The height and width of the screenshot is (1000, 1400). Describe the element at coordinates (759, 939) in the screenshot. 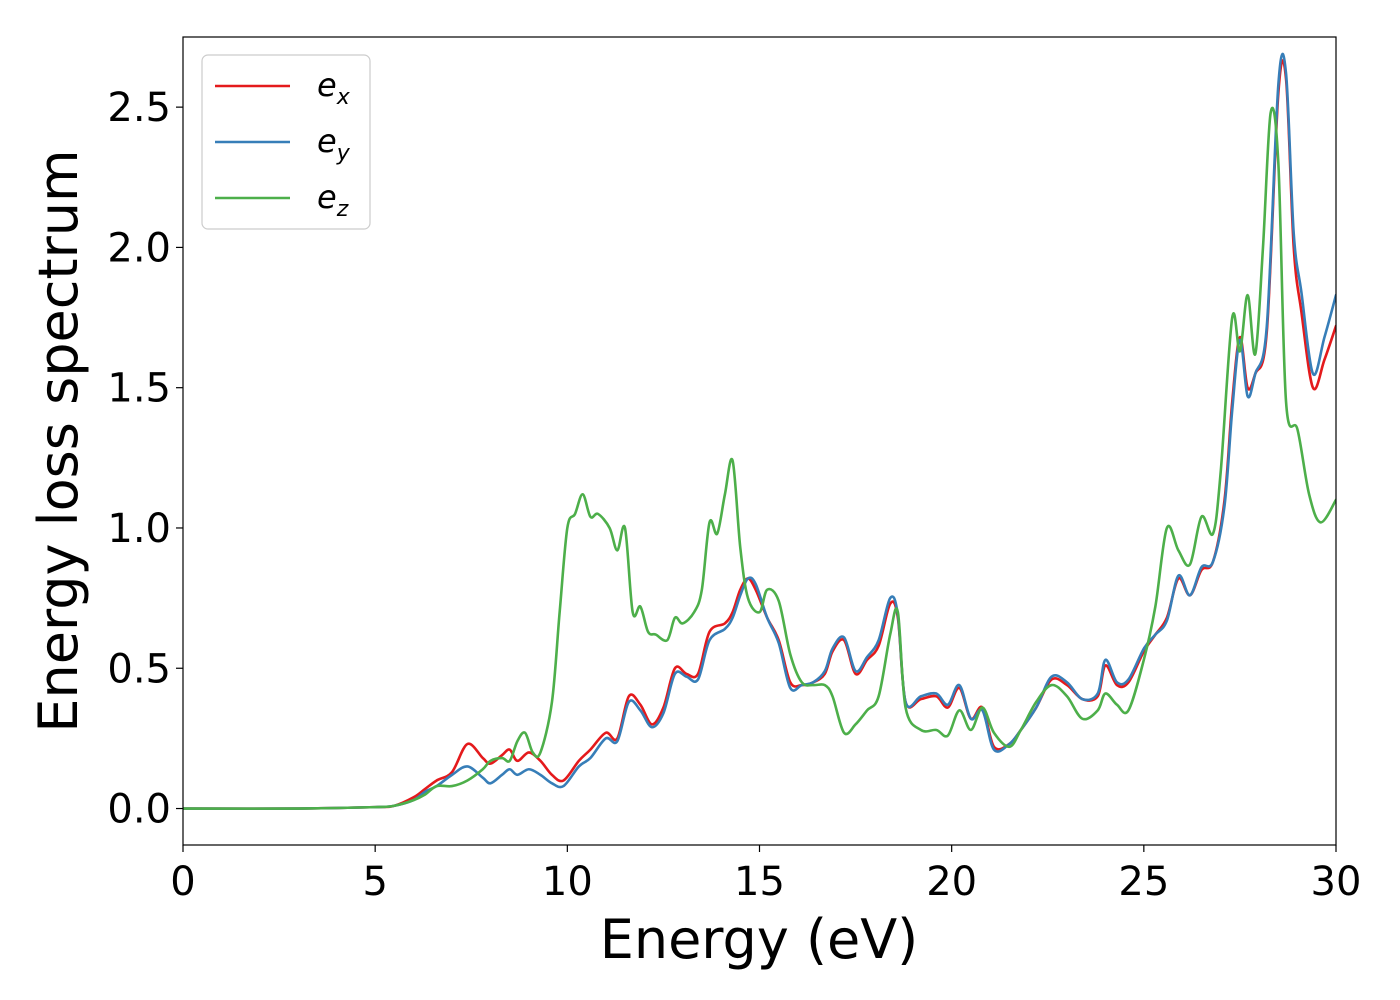

I see `x-axis-title: Energy (eV)` at that location.